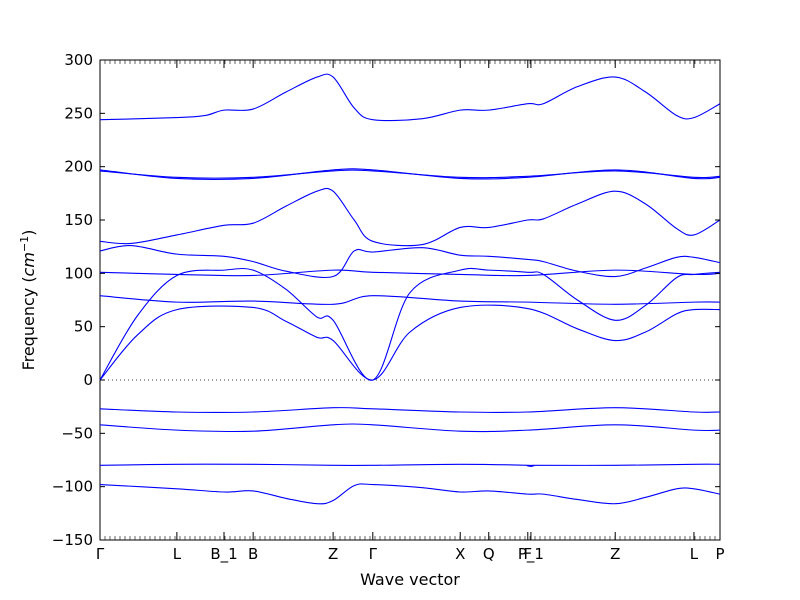 The height and width of the screenshot is (600, 800). Describe the element at coordinates (88, 380) in the screenshot. I see `y-tick-label: 0` at that location.